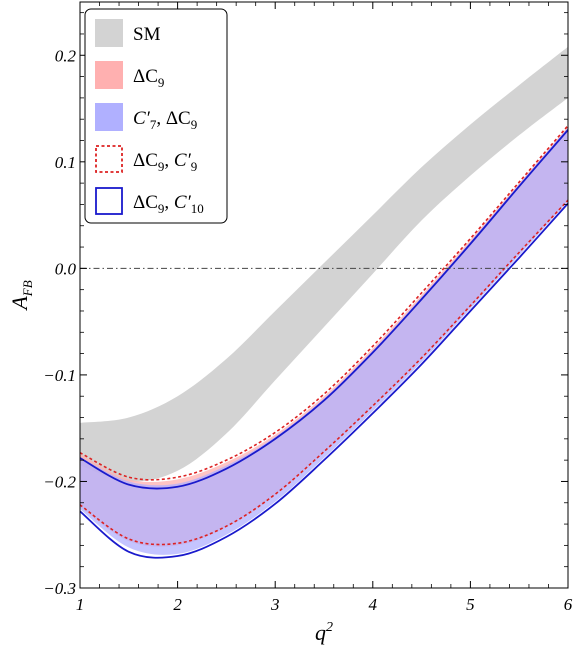 This screenshot has height=649, width=576. I want to click on legend-label: ΔC9, C′10, so click(168, 204).